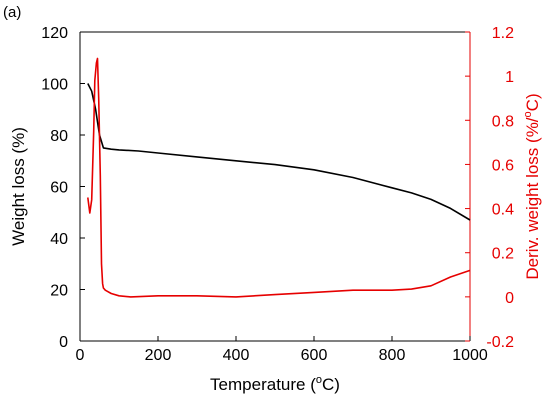  I want to click on x-tick-label-5: 1000, so click(470, 355).